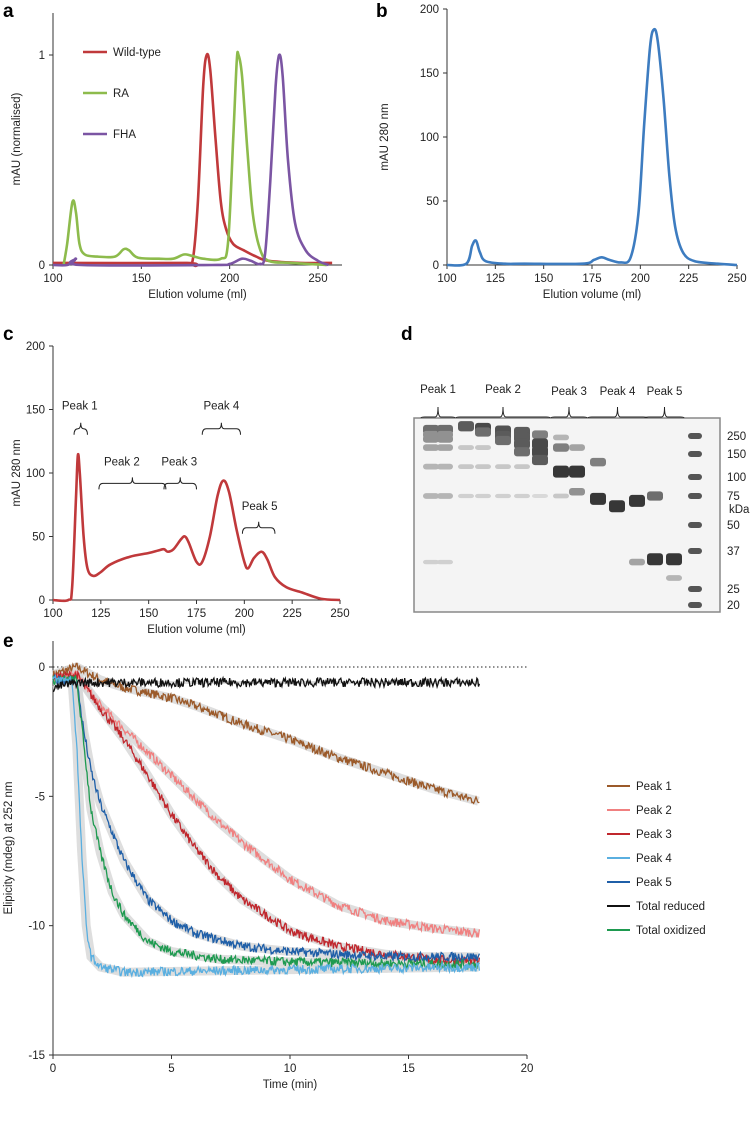  What do you see at coordinates (148, 614) in the screenshot?
I see `x-tick-label: 150` at bounding box center [148, 614].